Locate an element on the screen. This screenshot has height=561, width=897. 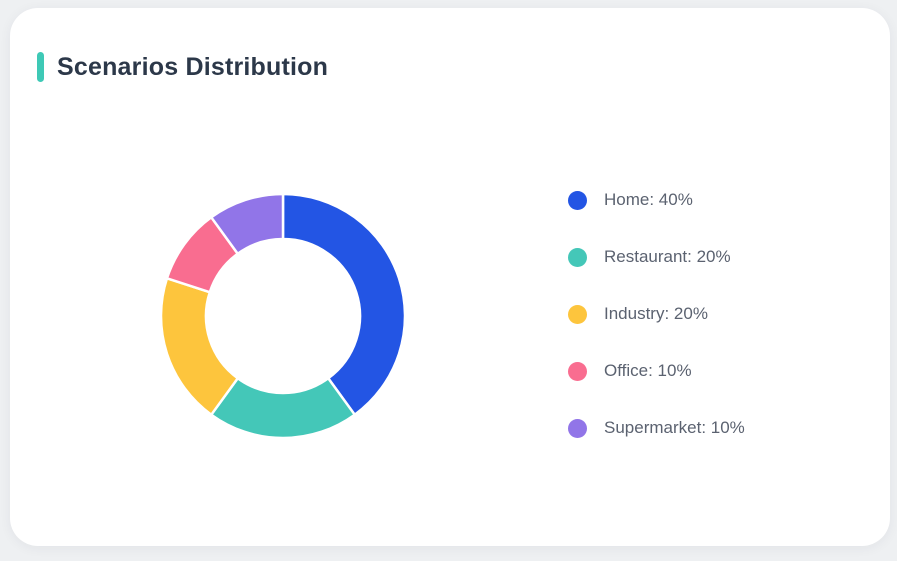
card-header: Scenarios Distribution is located at coordinates (182, 67).